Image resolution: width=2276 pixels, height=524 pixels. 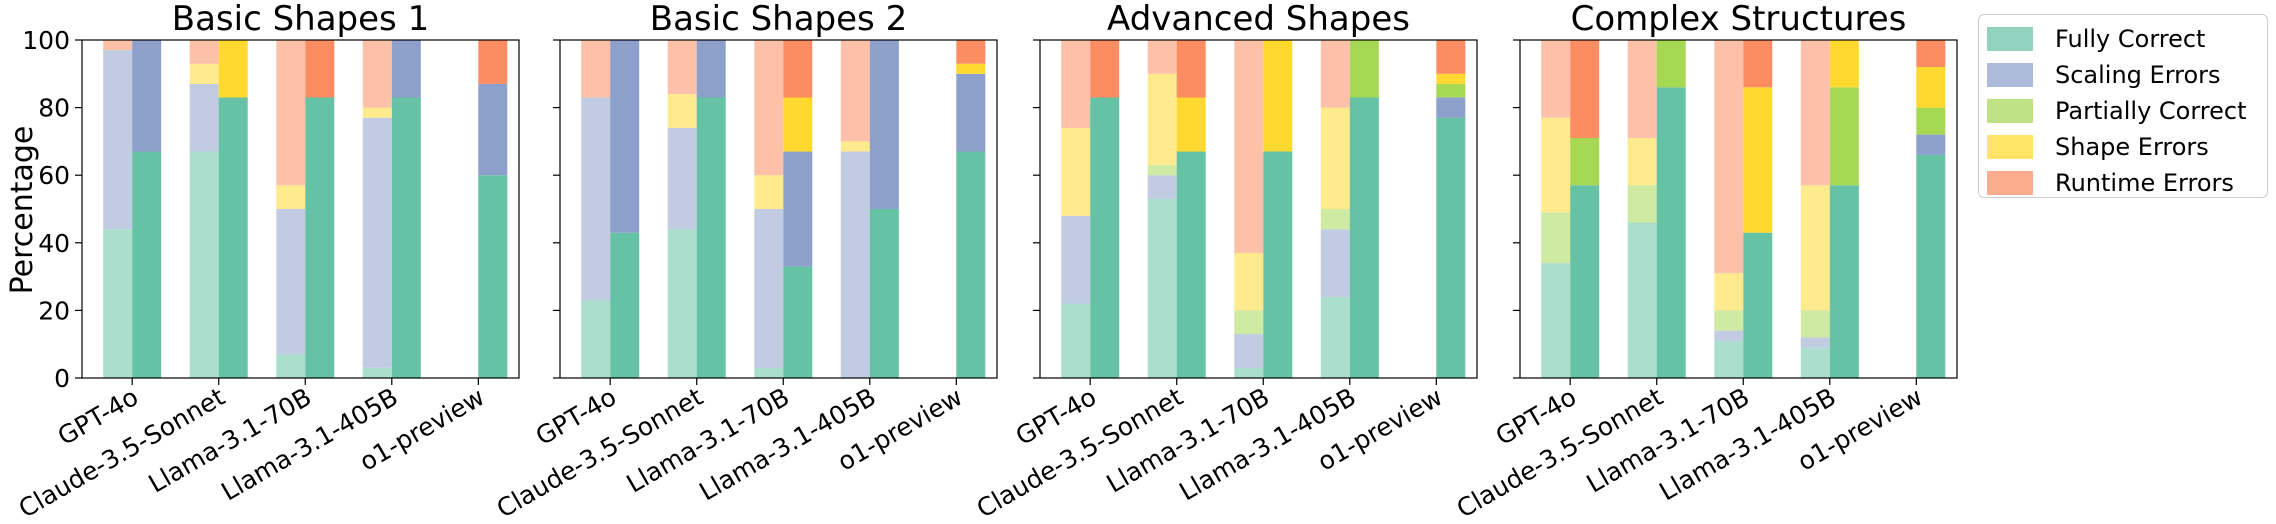 I want to click on bar-runtime-errors-gpt-4o-dark, so click(x=1105, y=69).